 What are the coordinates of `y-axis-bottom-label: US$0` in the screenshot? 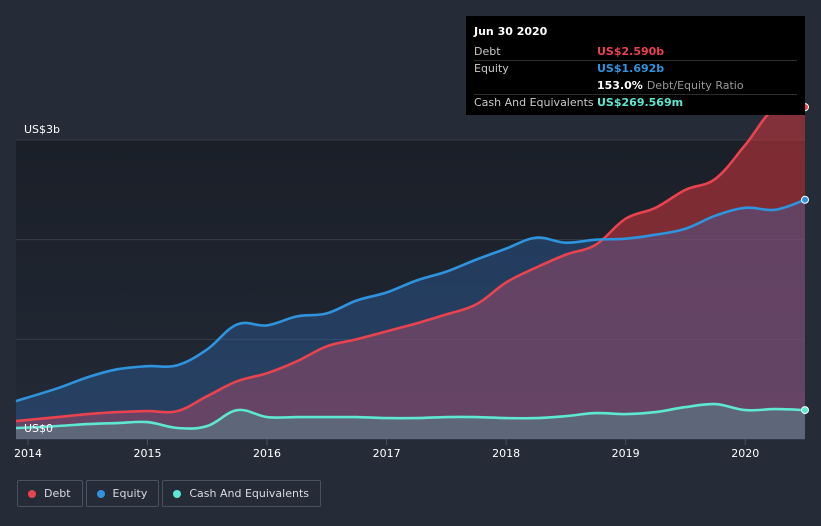 It's located at (38, 428).